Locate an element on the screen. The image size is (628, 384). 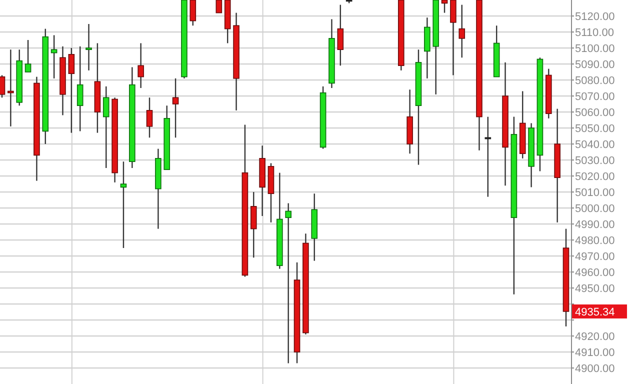
y-tick-label: 4910.00 is located at coordinates (595, 352).